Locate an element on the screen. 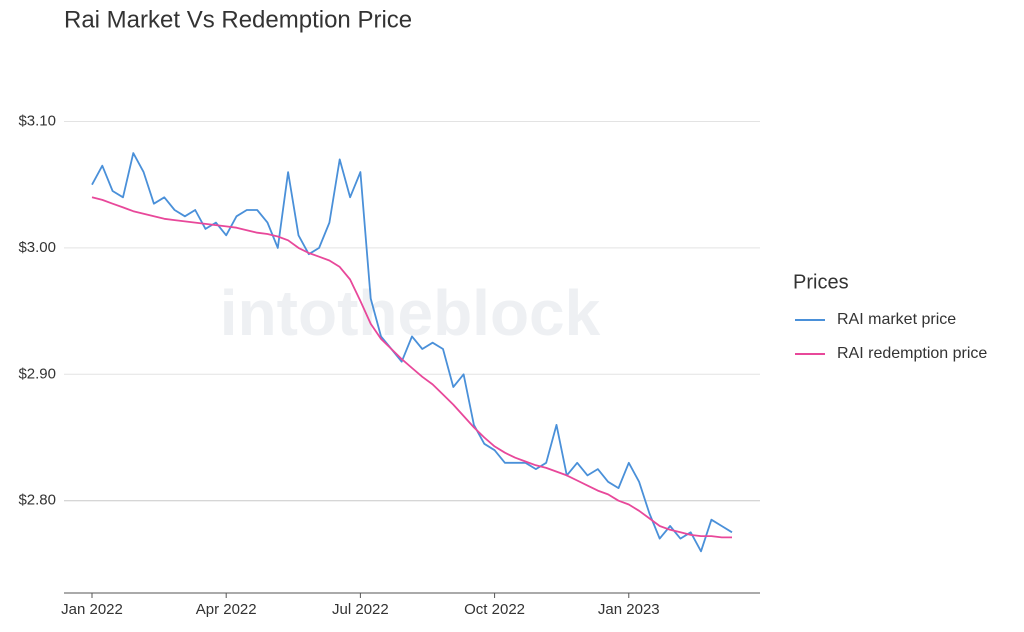 This screenshot has height=632, width=1024. x-tick-label: Jan 2023 is located at coordinates (629, 609).